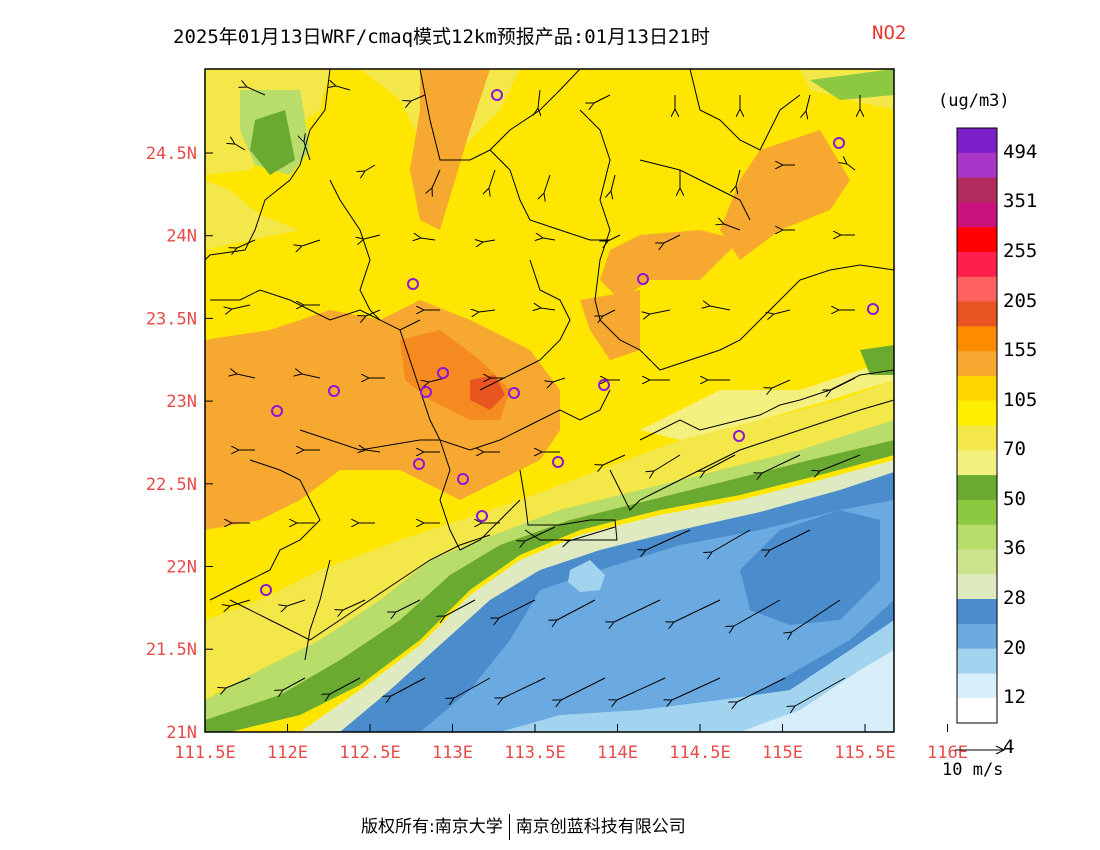 Image resolution: width=1100 pixels, height=850 pixels. What do you see at coordinates (1014, 598) in the screenshot?
I see `legend-label: 28` at bounding box center [1014, 598].